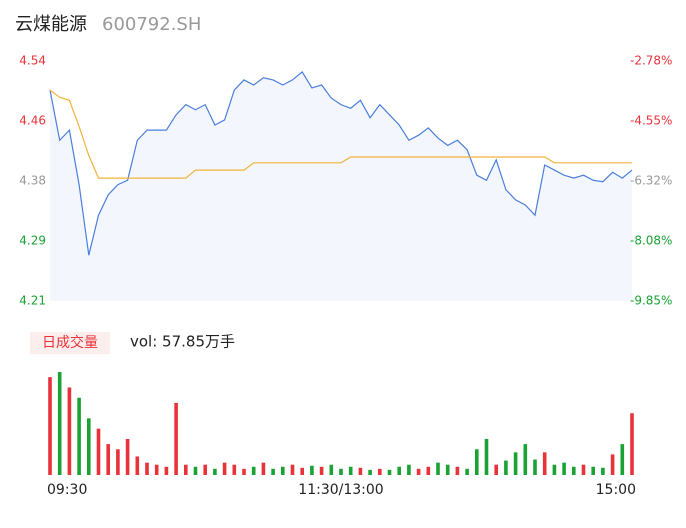  I want to click on y-tick-label: 4.29, so click(32, 241).